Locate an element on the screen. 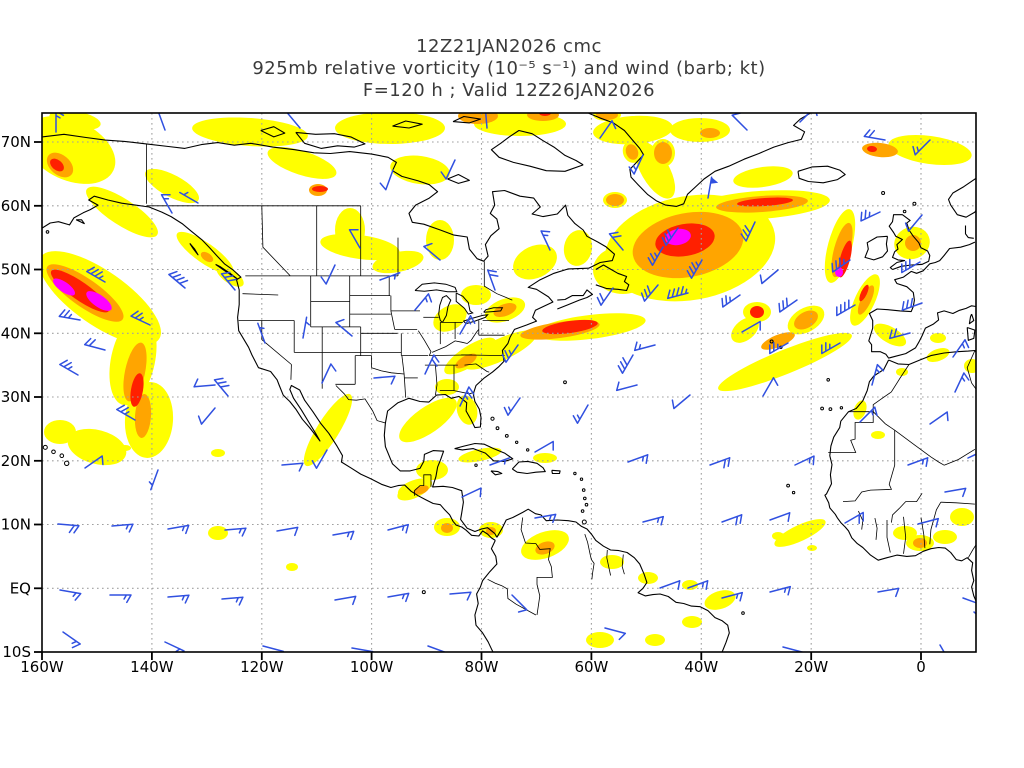  lake-outline is located at coordinates (476, 319).